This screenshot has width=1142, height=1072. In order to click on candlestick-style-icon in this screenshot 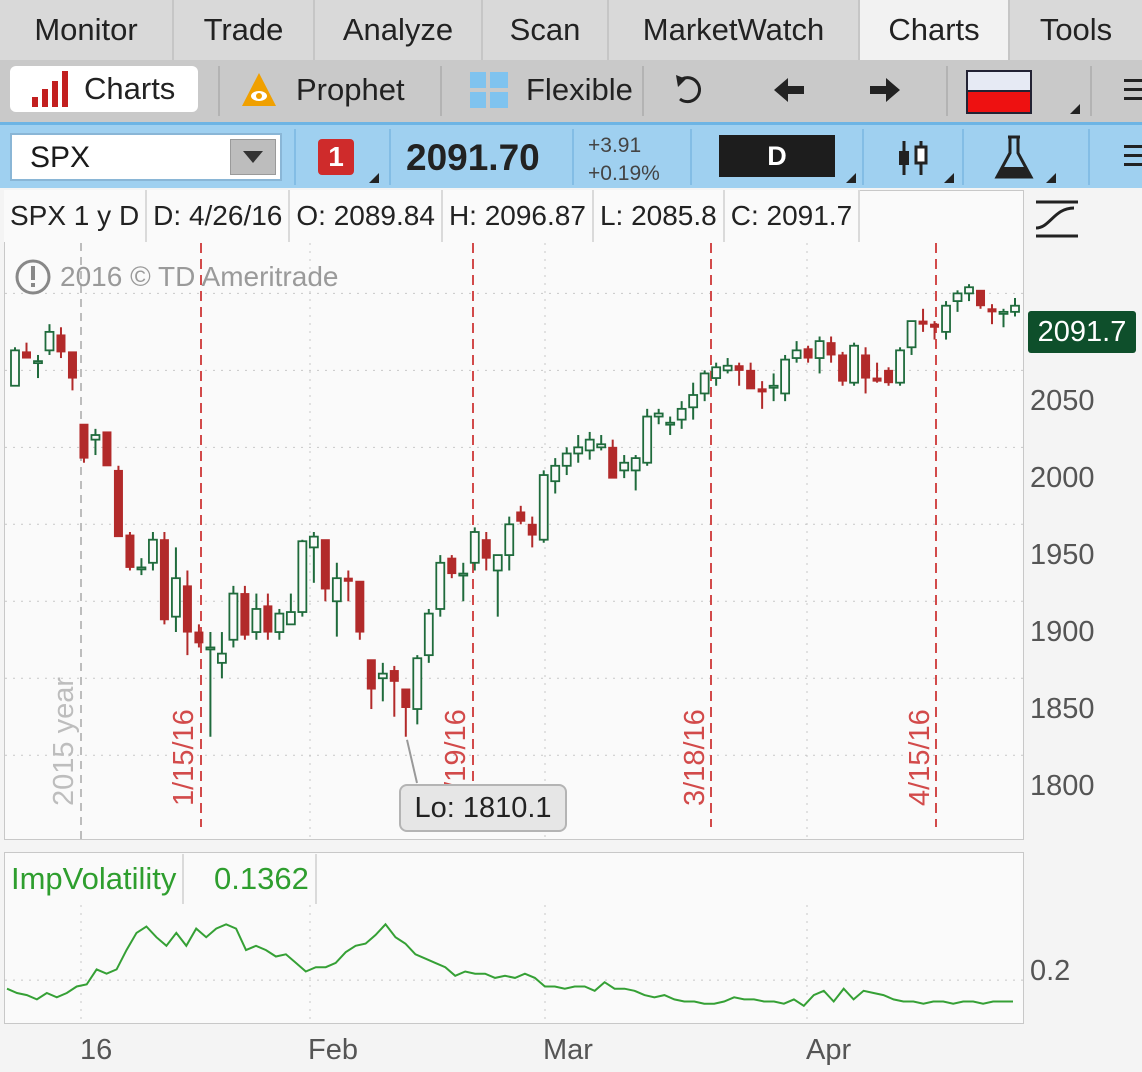, I will do `click(913, 158)`.